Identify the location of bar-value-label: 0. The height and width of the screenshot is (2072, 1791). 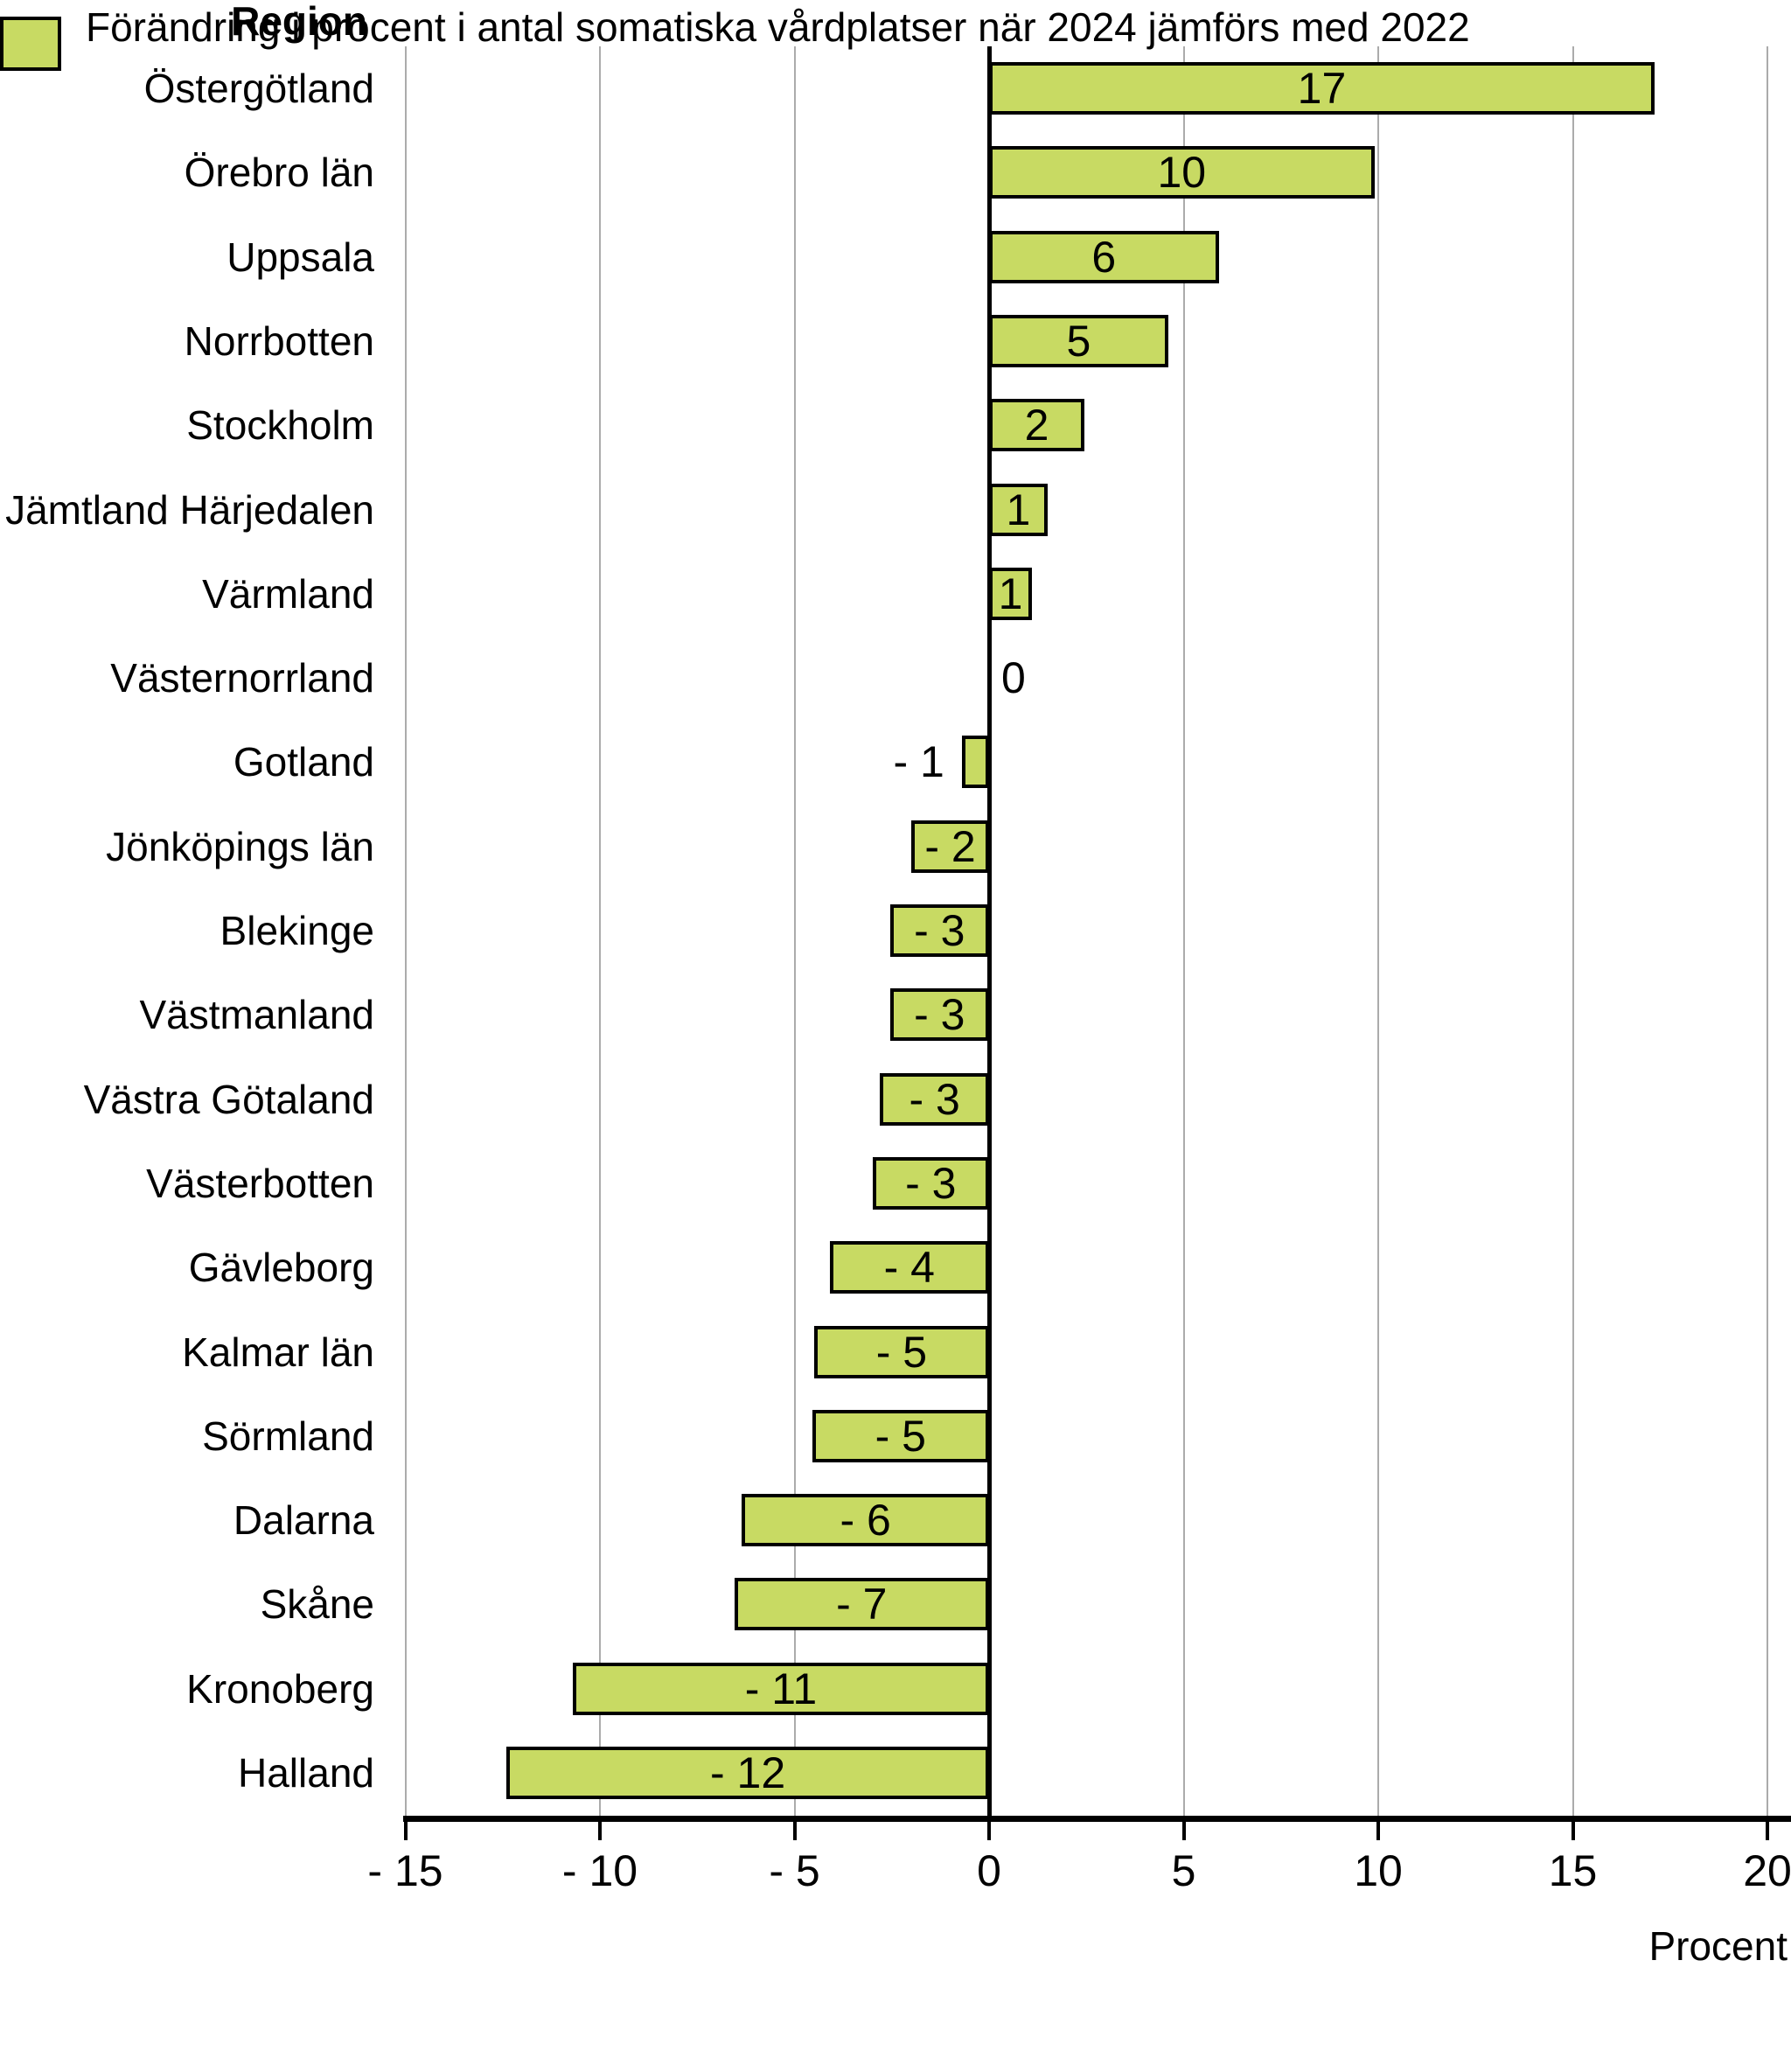
(1013, 678).